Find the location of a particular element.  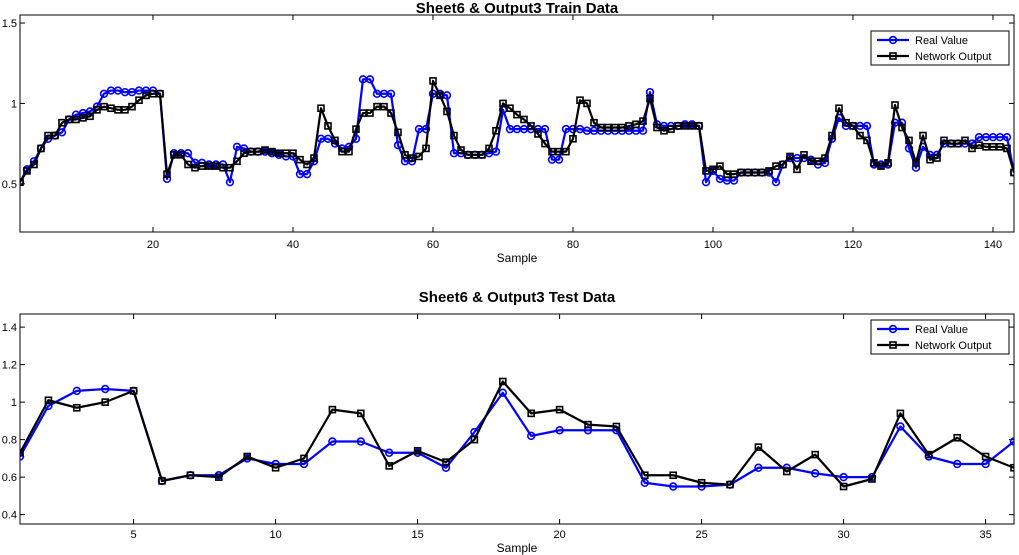

y-tick-label: 0.8 is located at coordinates (9, 441).